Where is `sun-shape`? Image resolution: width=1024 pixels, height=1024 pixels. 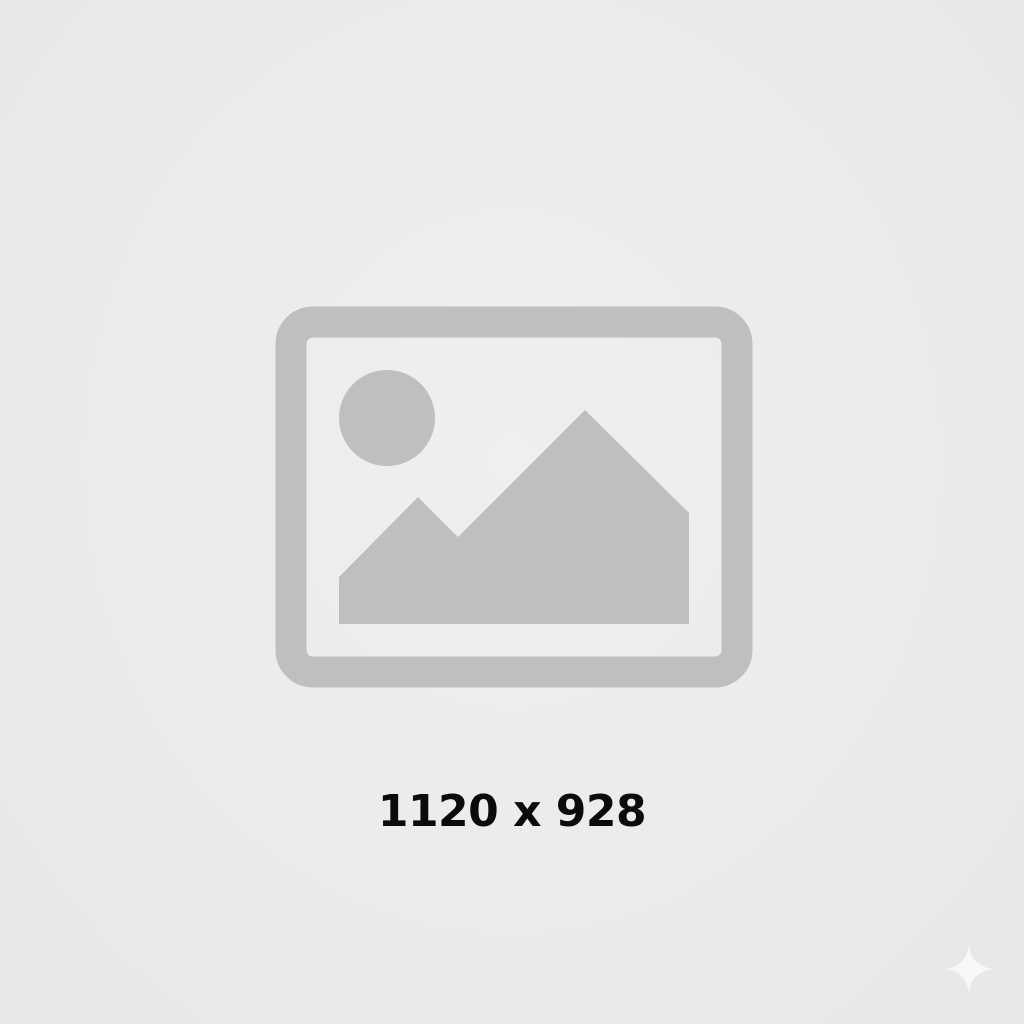 sun-shape is located at coordinates (387, 418).